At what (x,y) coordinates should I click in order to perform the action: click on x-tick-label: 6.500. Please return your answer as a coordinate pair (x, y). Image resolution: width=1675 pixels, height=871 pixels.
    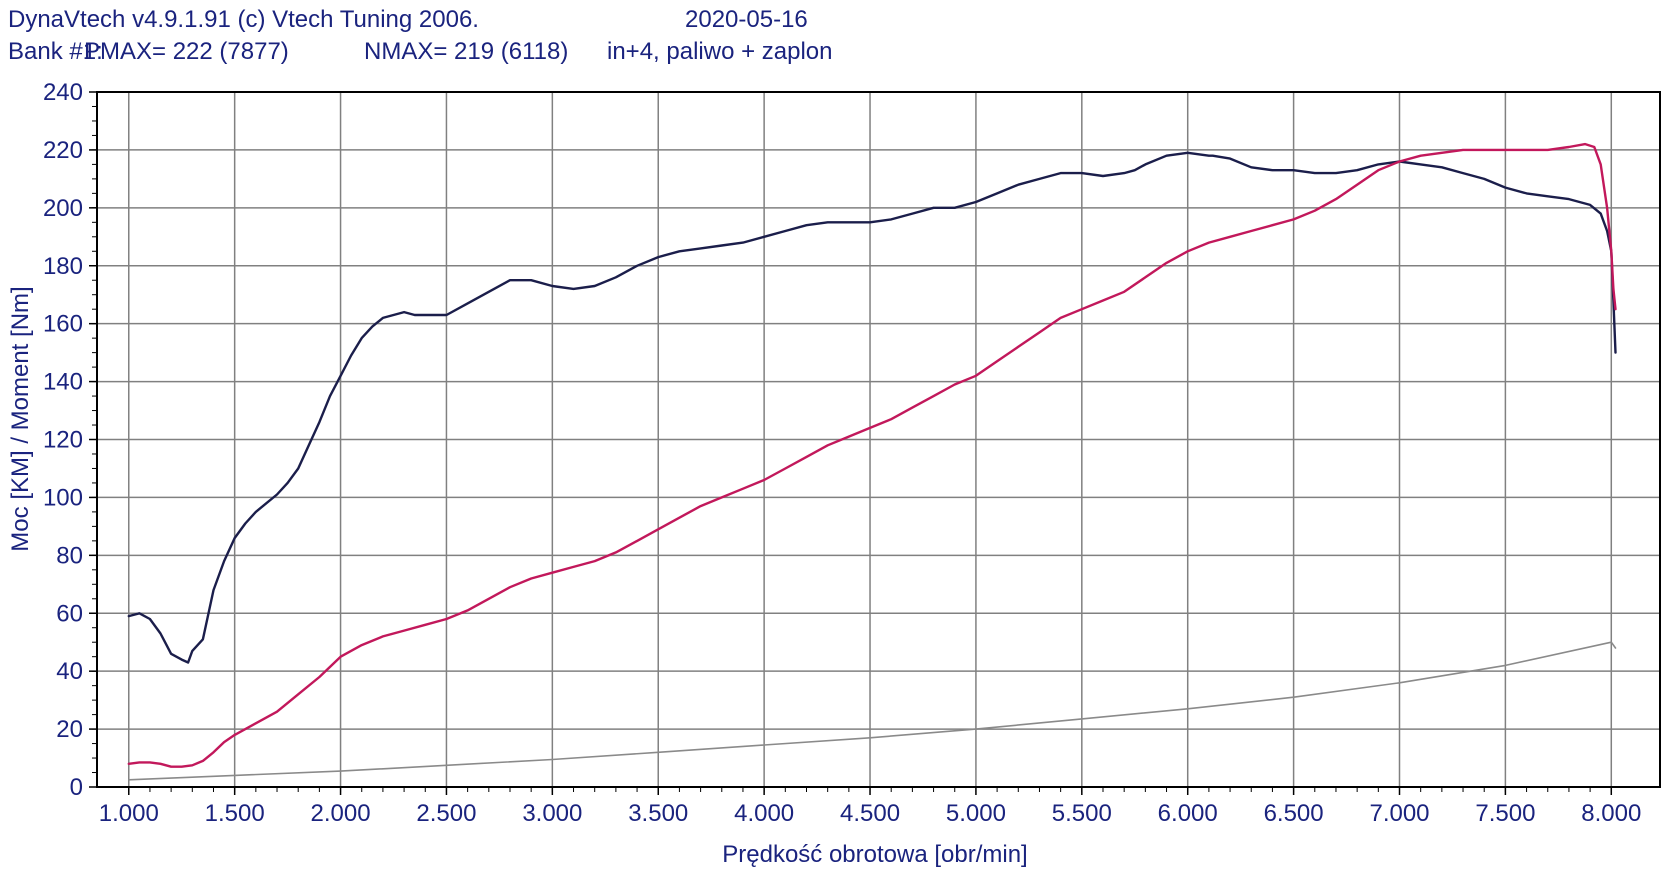
    Looking at the image, I should click on (1294, 813).